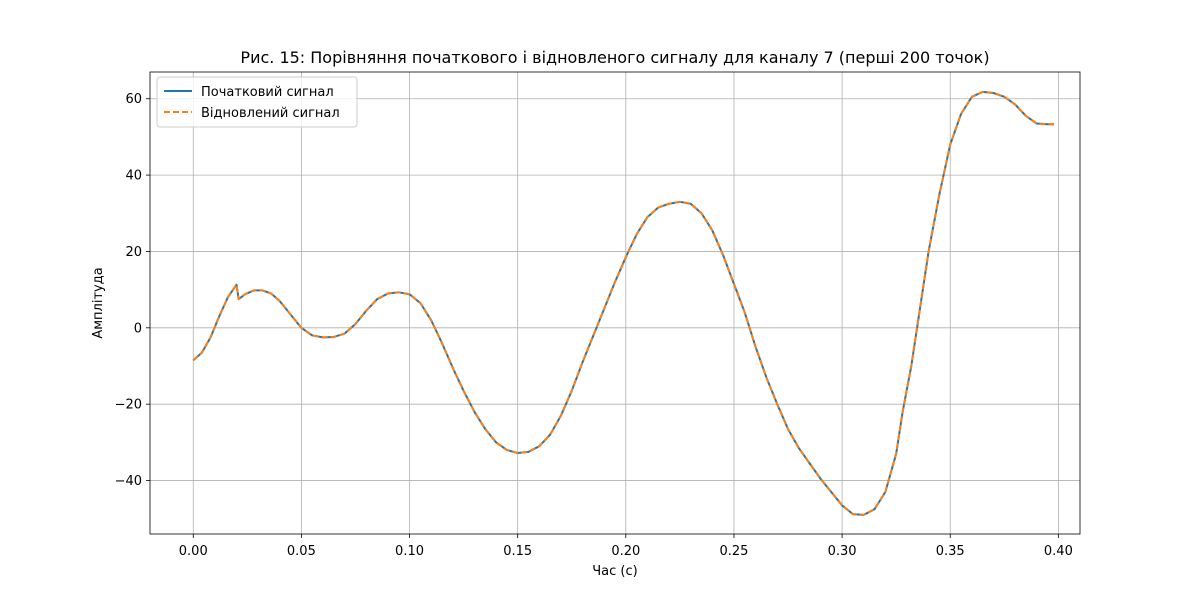 This screenshot has height=600, width=1200. I want to click on y-axis-label: Амплітуда, so click(98, 302).